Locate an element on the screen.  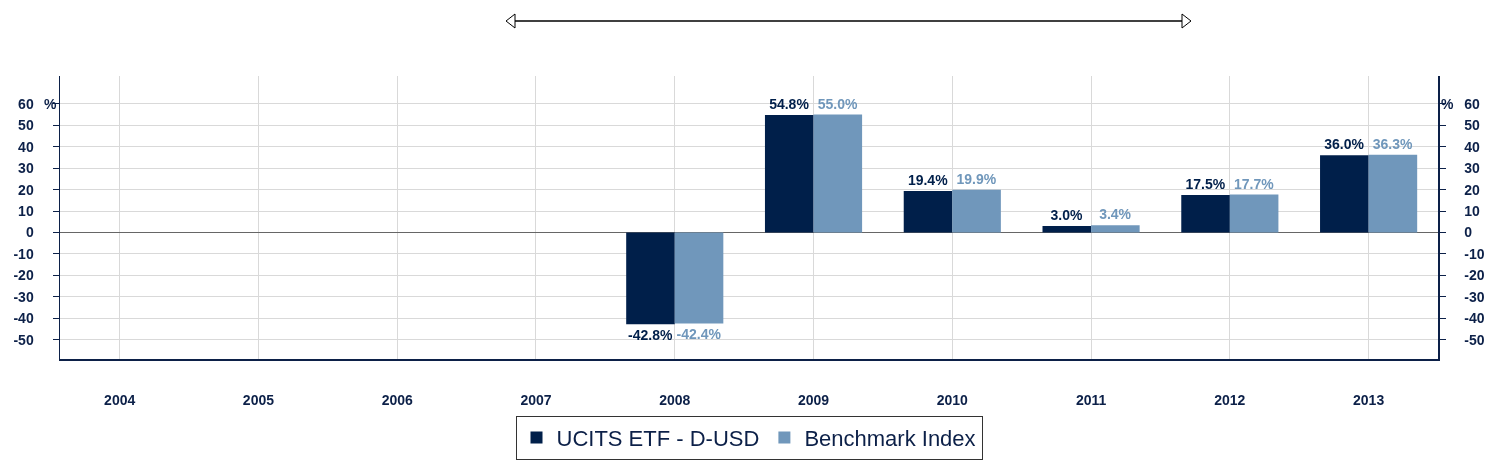
x-tick-label: 2008 is located at coordinates (675, 400).